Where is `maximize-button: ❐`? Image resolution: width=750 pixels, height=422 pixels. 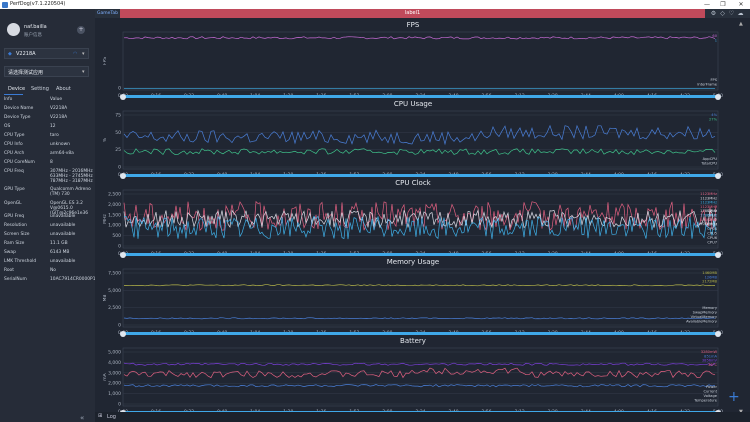
maximize-button: ❐ is located at coordinates (723, 4).